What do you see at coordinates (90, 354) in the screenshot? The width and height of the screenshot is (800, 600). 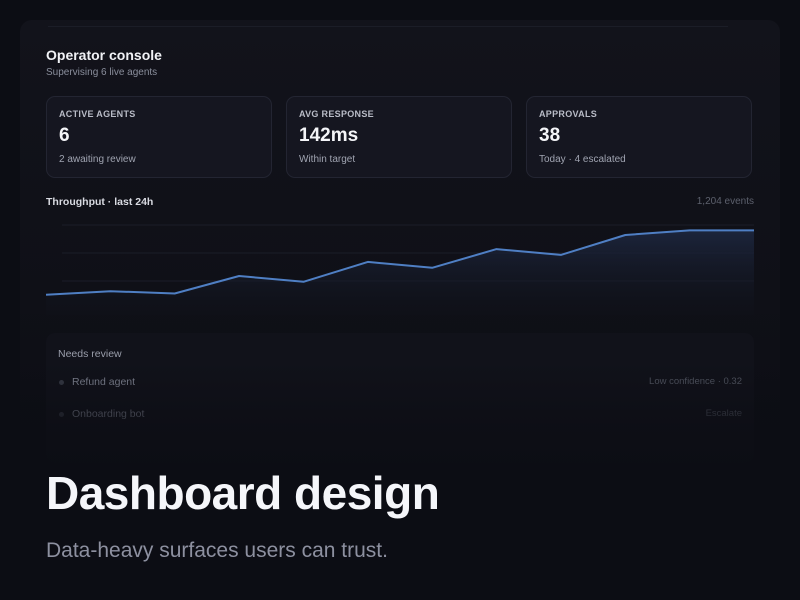 I see `needs-review-title: Needs review` at bounding box center [90, 354].